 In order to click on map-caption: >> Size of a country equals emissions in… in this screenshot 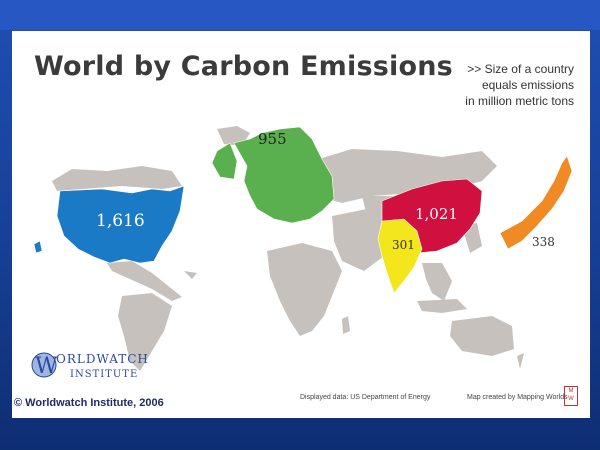, I will do `click(489, 85)`.